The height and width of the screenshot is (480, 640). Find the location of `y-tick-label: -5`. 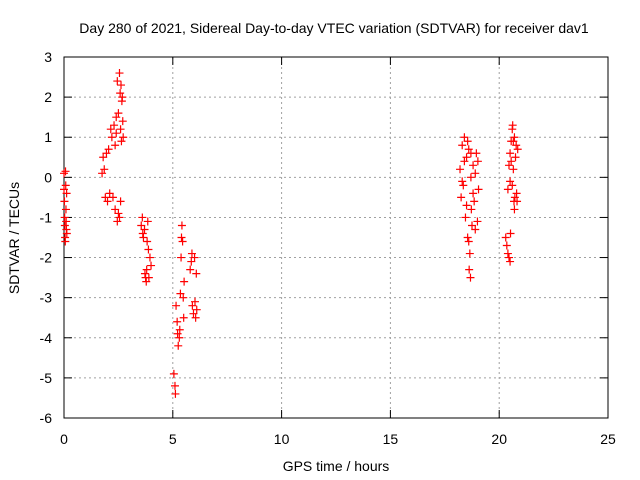

y-tick-label: -5 is located at coordinates (46, 378).